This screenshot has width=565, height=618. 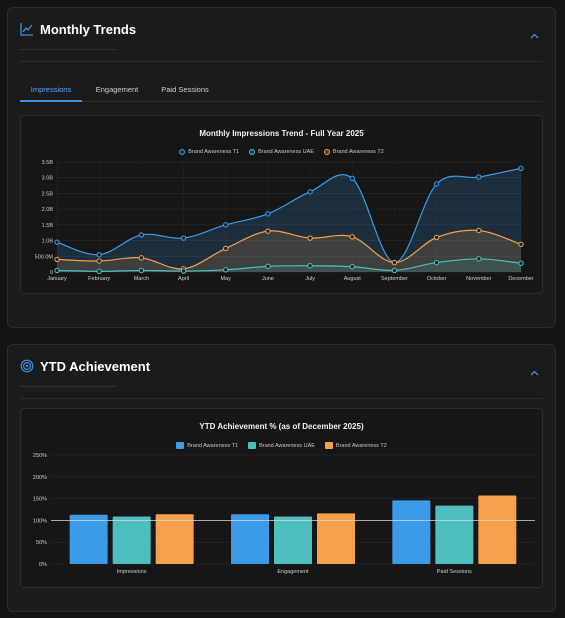 What do you see at coordinates (281, 398) in the screenshot?
I see `header-divider` at bounding box center [281, 398].